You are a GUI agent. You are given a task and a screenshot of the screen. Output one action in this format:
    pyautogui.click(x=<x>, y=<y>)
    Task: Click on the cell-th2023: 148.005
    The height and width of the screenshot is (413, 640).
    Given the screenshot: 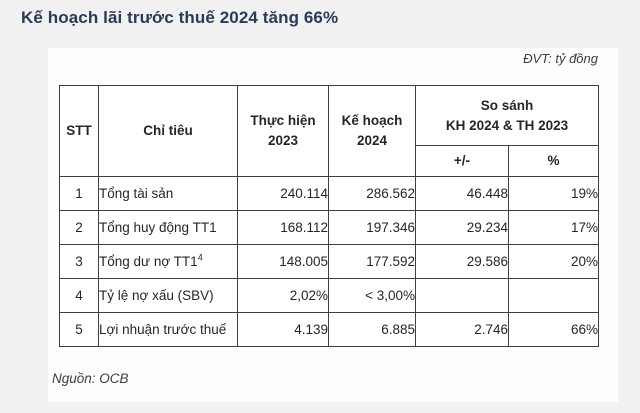 What is the action you would take?
    pyautogui.click(x=283, y=261)
    